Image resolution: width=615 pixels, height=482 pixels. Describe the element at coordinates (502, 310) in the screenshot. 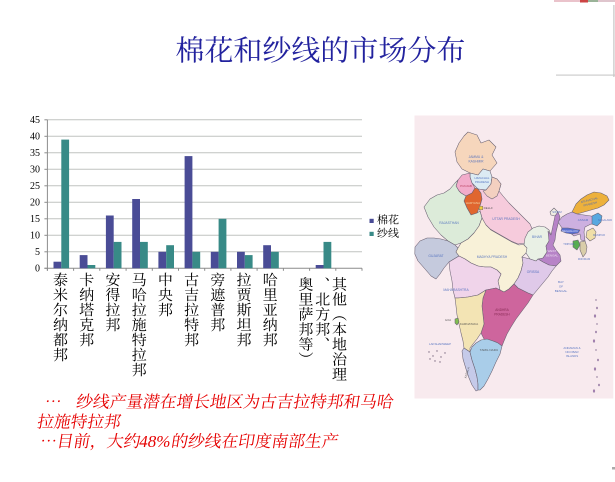

I see `svg-text: ANDHRA` at that location.